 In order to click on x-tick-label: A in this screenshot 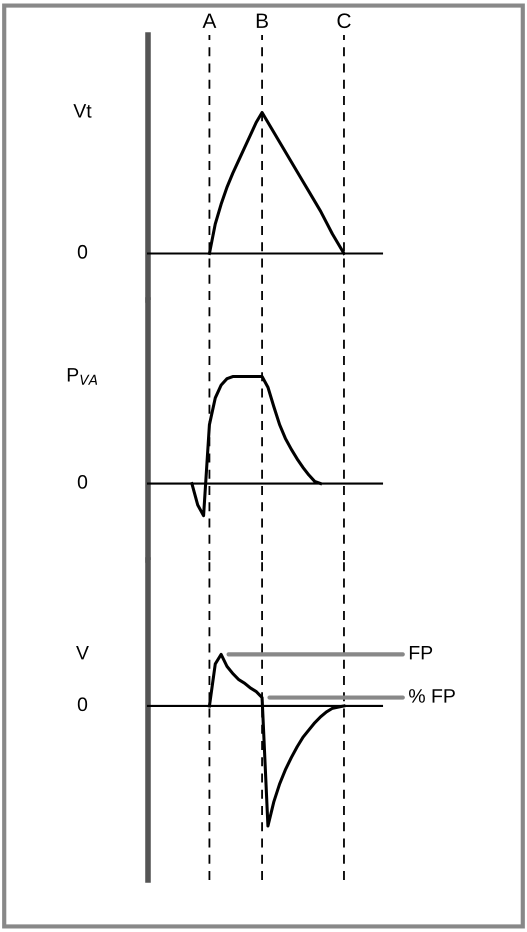, I will do `click(209, 21)`.